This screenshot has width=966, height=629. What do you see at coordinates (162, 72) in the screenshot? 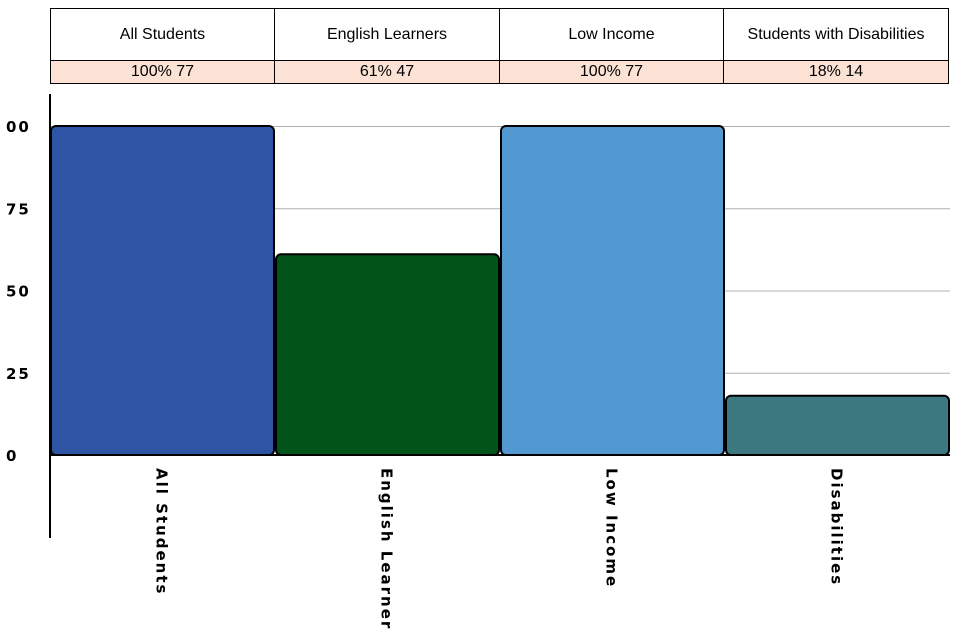
I see `value-all-students: 100% 77` at bounding box center [162, 72].